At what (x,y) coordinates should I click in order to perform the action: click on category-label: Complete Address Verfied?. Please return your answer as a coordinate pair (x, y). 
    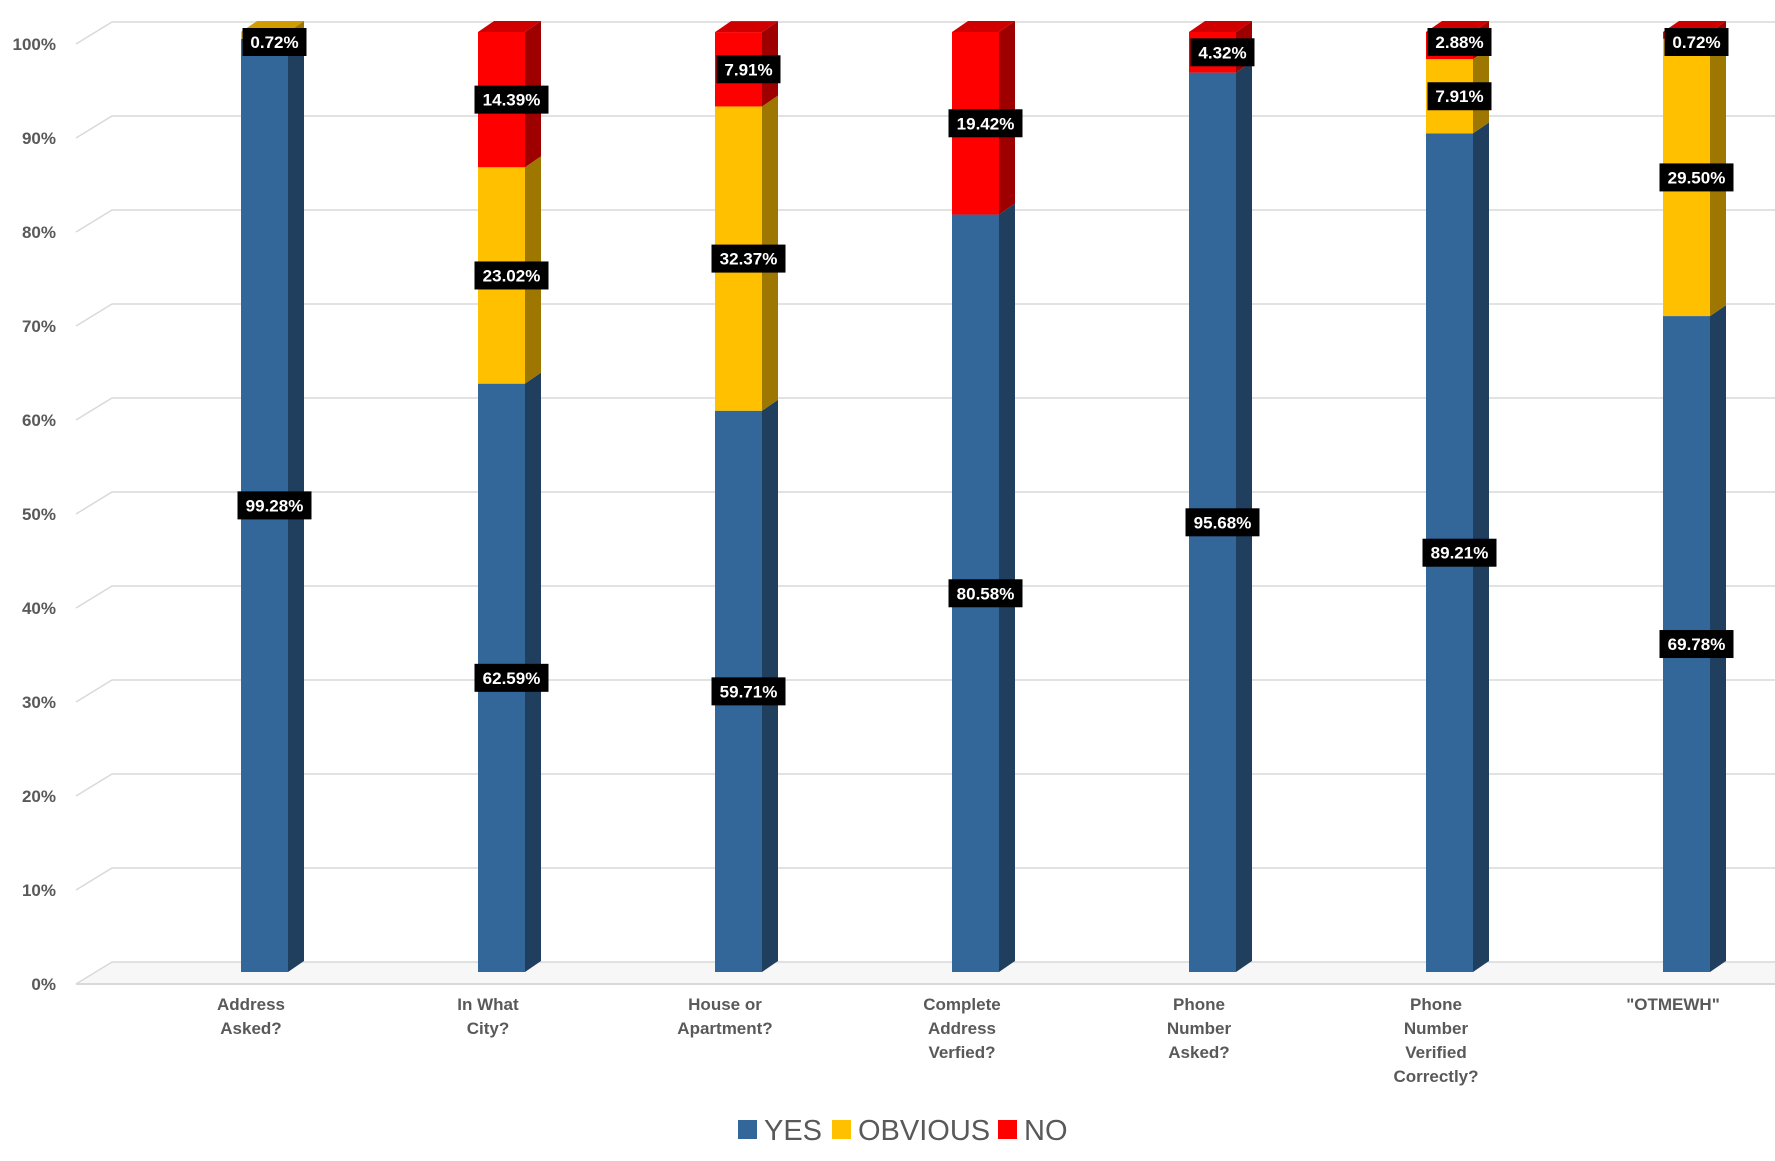
    Looking at the image, I should click on (961, 1028).